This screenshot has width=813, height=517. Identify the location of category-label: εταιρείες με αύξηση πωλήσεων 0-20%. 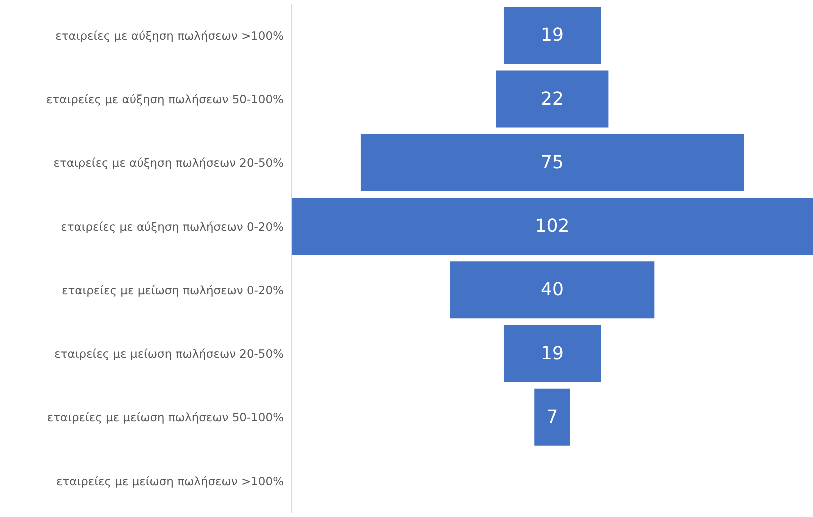
(172, 227).